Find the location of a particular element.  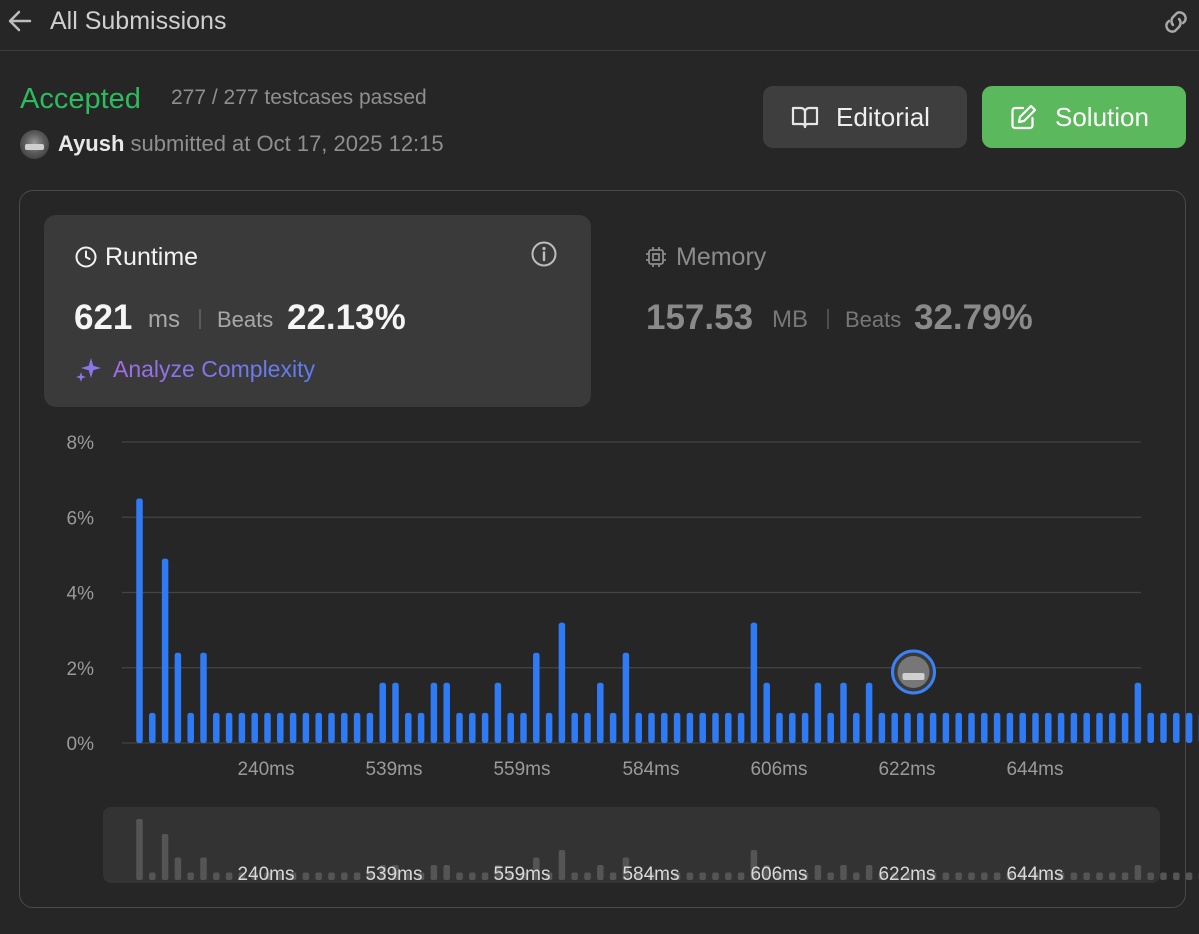

memory-beats-label: Beats is located at coordinates (873, 319).